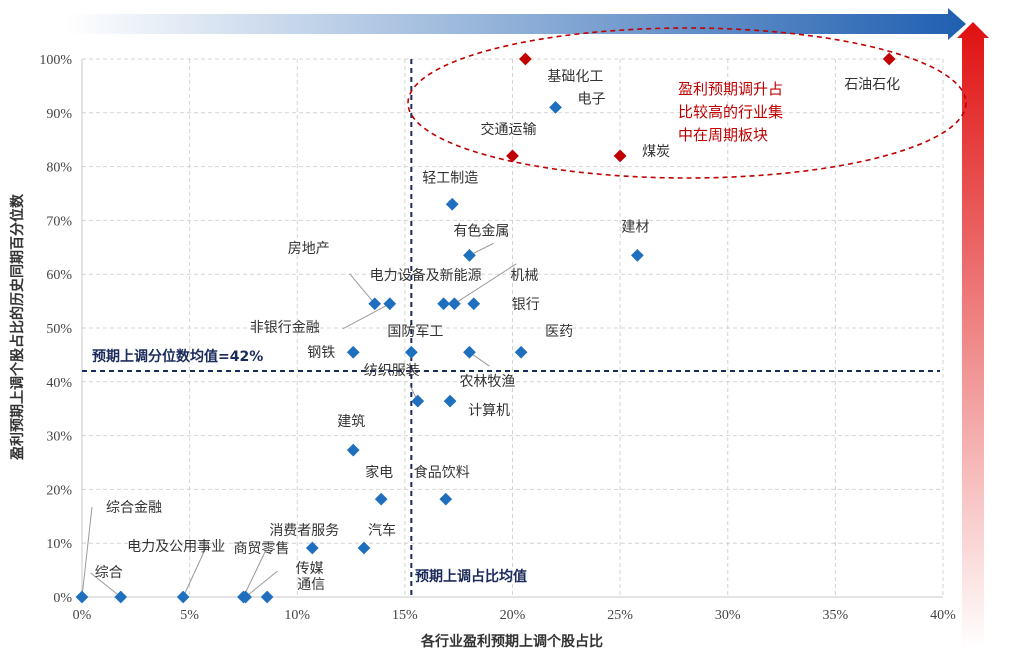  Describe the element at coordinates (471, 576) in the screenshot. I see `mean-x-annotation: 预期上调占比均值` at that location.